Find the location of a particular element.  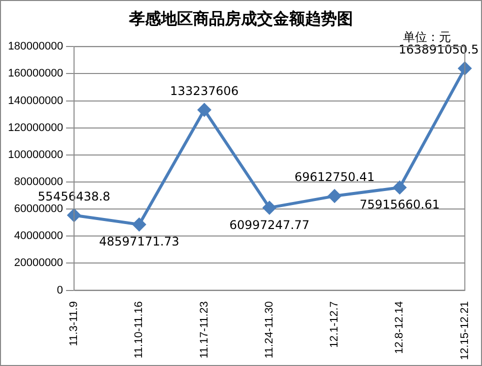

x-tick-label: 11.17-11.23 is located at coordinates (204, 329).